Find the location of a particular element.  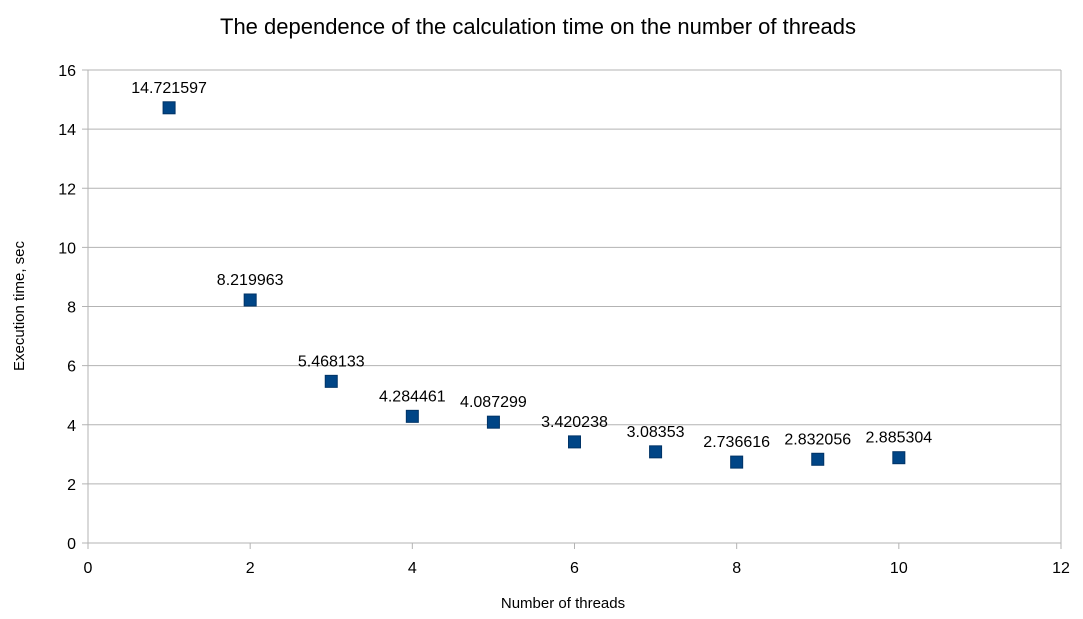

data-label: 4.087299 is located at coordinates (493, 402).